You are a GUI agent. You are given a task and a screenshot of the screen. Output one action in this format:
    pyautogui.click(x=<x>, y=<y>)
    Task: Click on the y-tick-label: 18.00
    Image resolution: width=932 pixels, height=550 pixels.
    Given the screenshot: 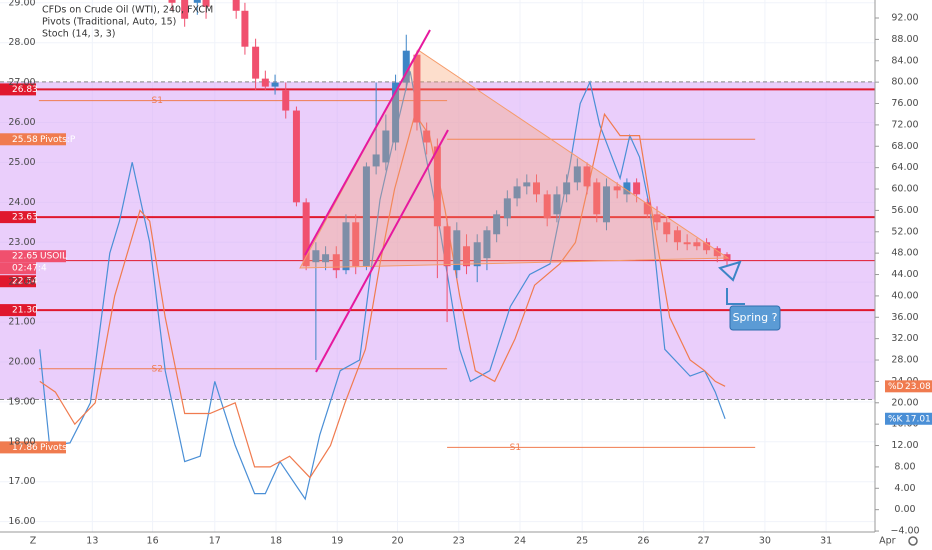 What is the action you would take?
    pyautogui.click(x=21, y=441)
    